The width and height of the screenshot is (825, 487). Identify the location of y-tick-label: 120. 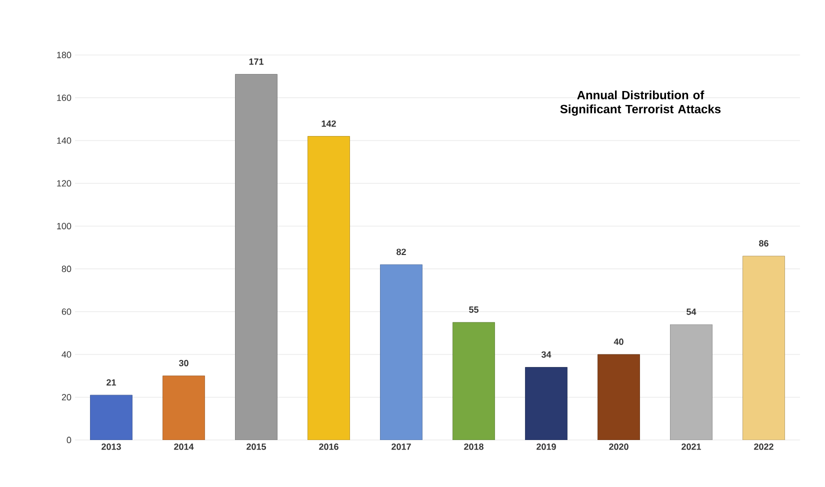
(64, 183).